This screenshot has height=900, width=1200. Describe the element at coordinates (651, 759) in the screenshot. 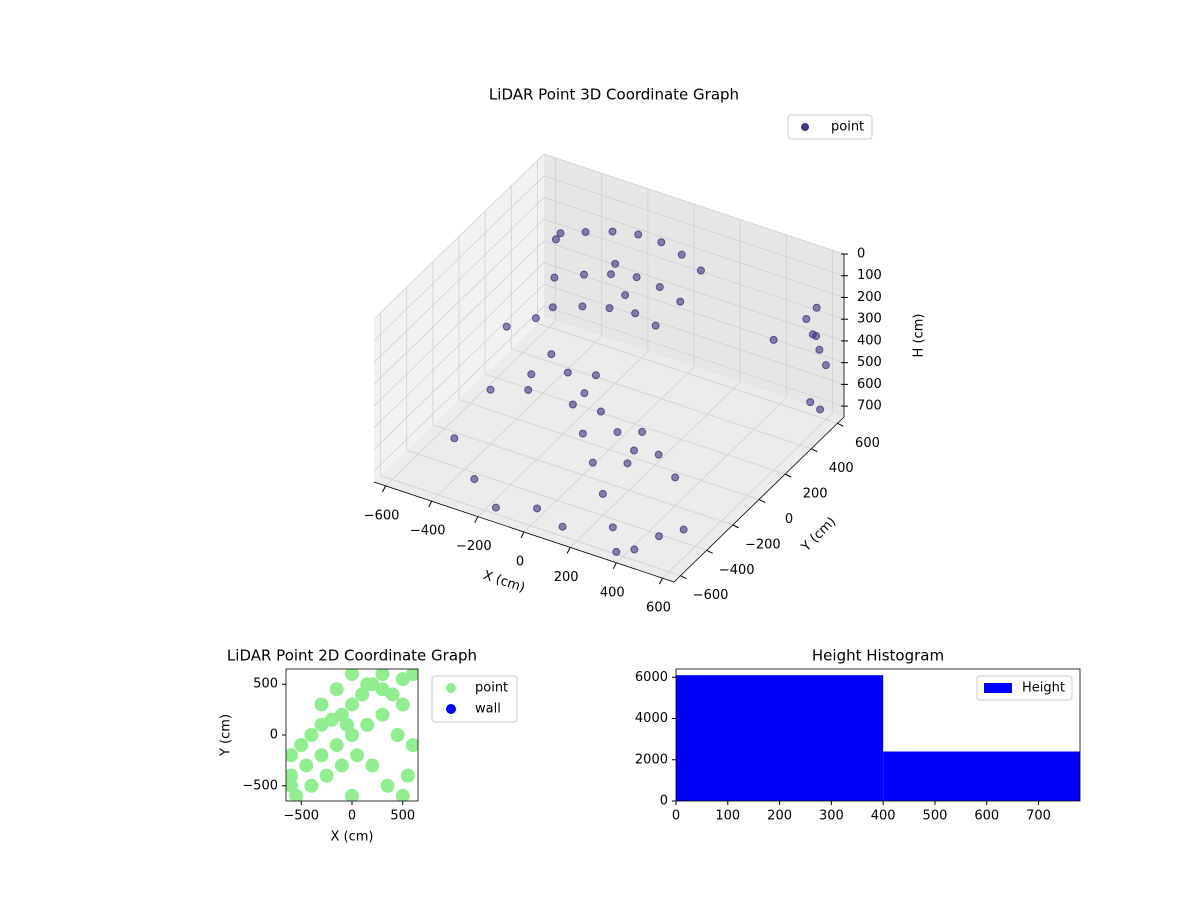

I see `y-tick-label: 2000` at that location.